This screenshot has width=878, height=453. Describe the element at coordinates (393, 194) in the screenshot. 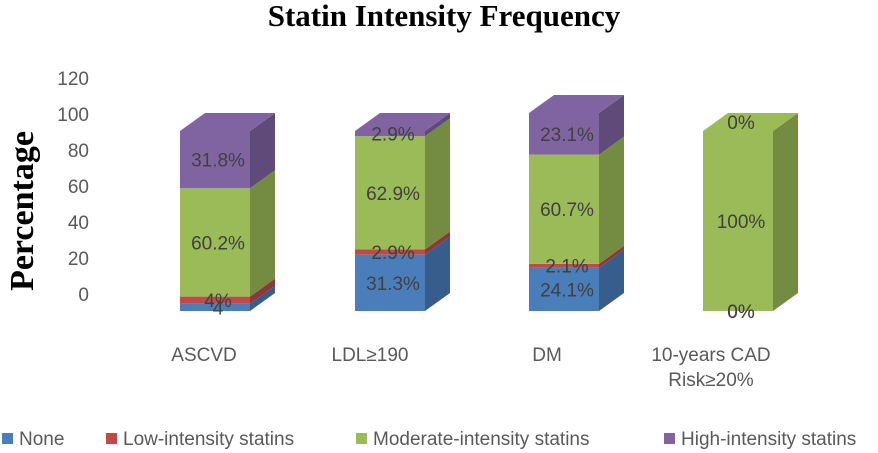

I see `data-label: 62.9%` at that location.